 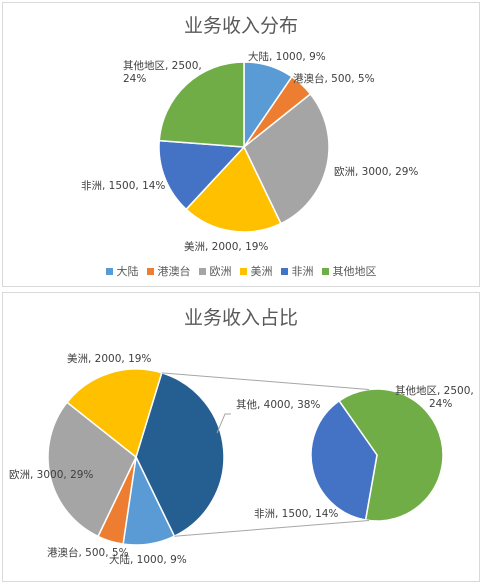 I want to click on leader-line, so click(x=223, y=423).